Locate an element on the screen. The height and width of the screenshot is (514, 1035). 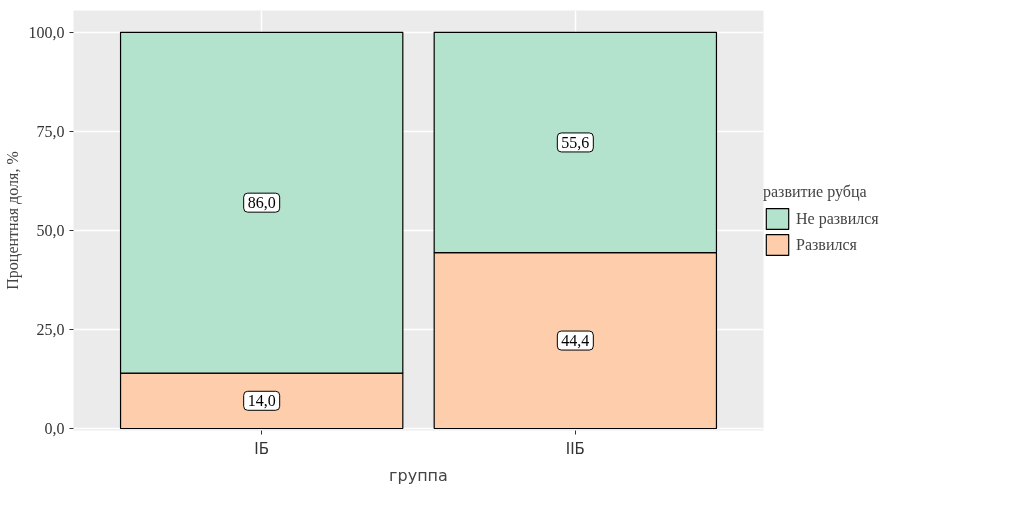
y-tick-label: 25,0 is located at coordinates (50, 329).